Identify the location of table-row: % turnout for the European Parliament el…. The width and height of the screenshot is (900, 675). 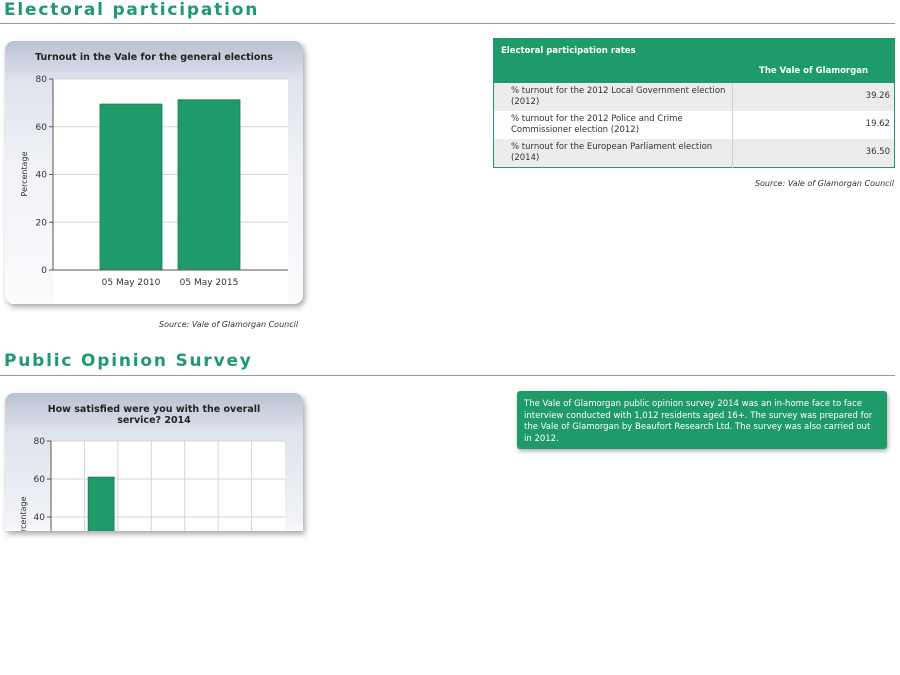
(694, 152).